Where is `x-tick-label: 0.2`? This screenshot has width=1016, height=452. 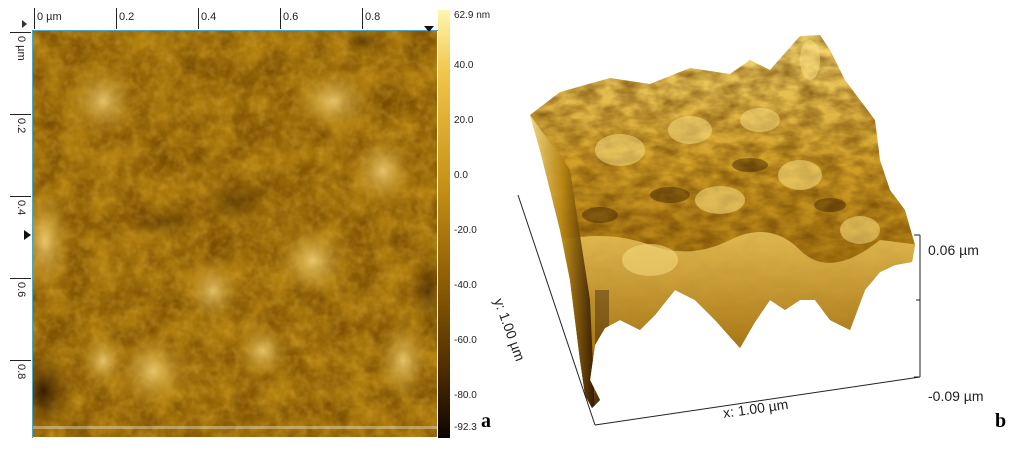
x-tick-label: 0.2 is located at coordinates (127, 17).